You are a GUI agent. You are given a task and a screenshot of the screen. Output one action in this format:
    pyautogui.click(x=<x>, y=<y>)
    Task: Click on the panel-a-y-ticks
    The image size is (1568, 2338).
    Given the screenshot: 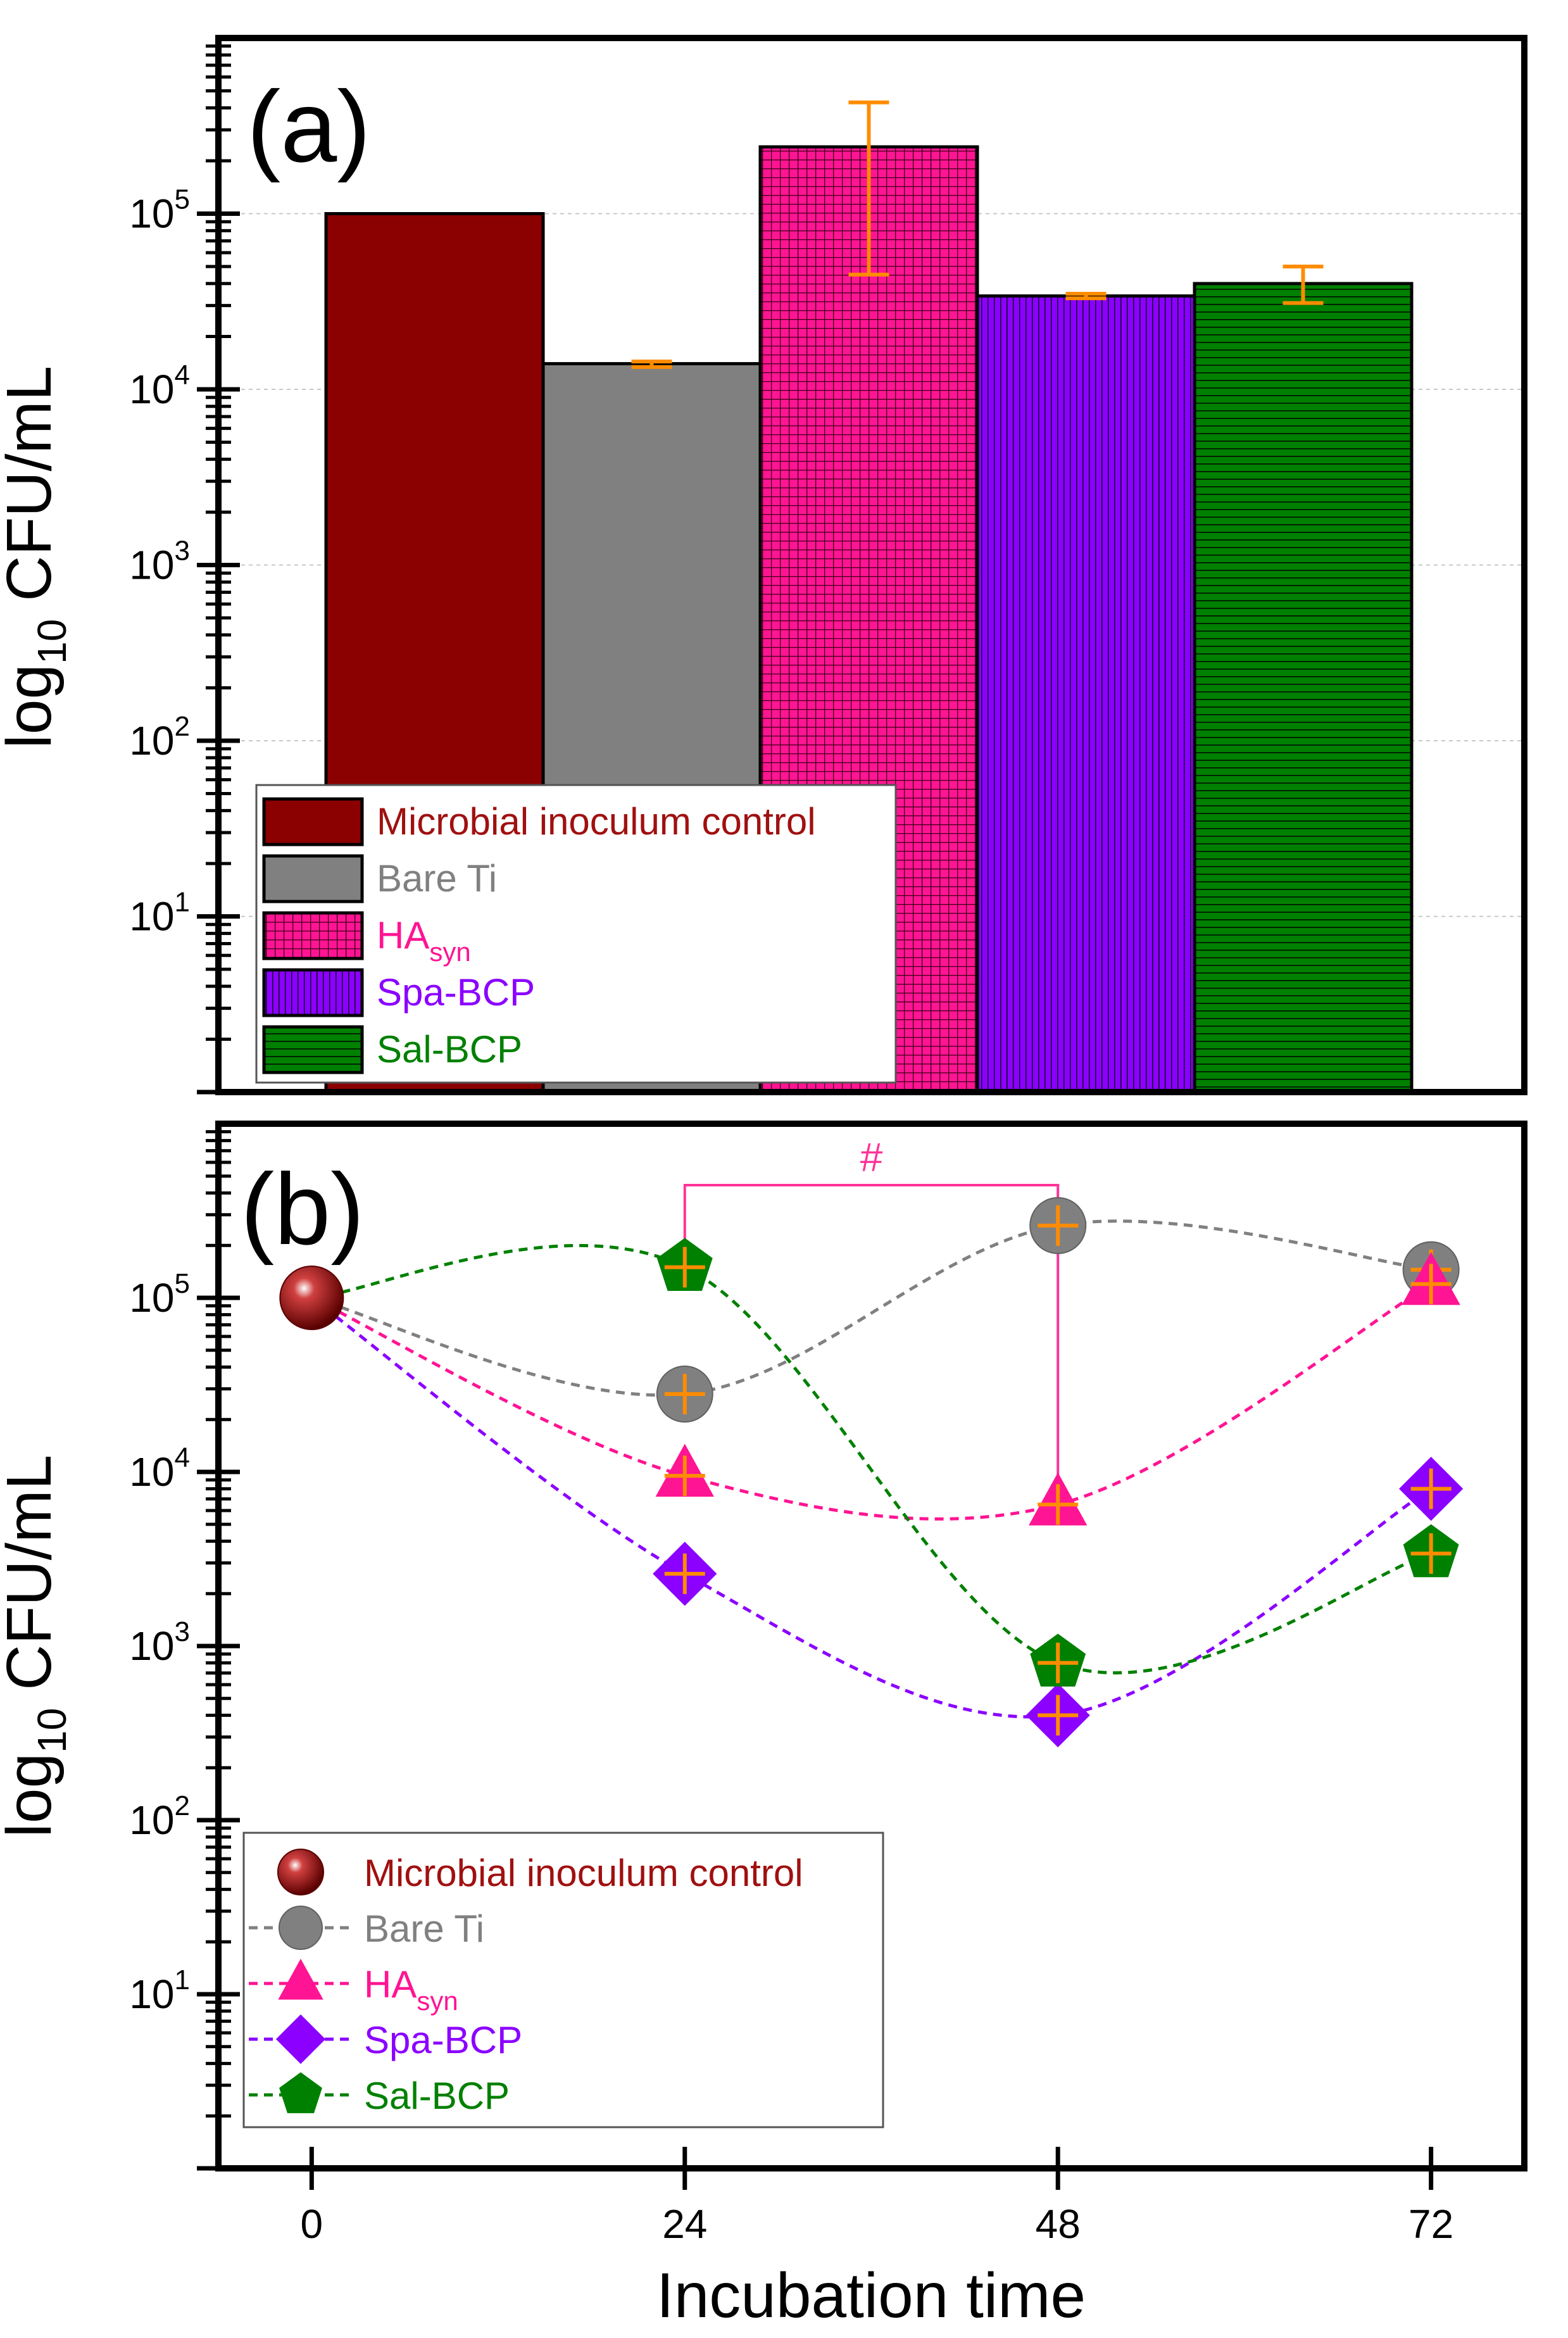 What is the action you would take?
    pyautogui.click(x=218, y=569)
    